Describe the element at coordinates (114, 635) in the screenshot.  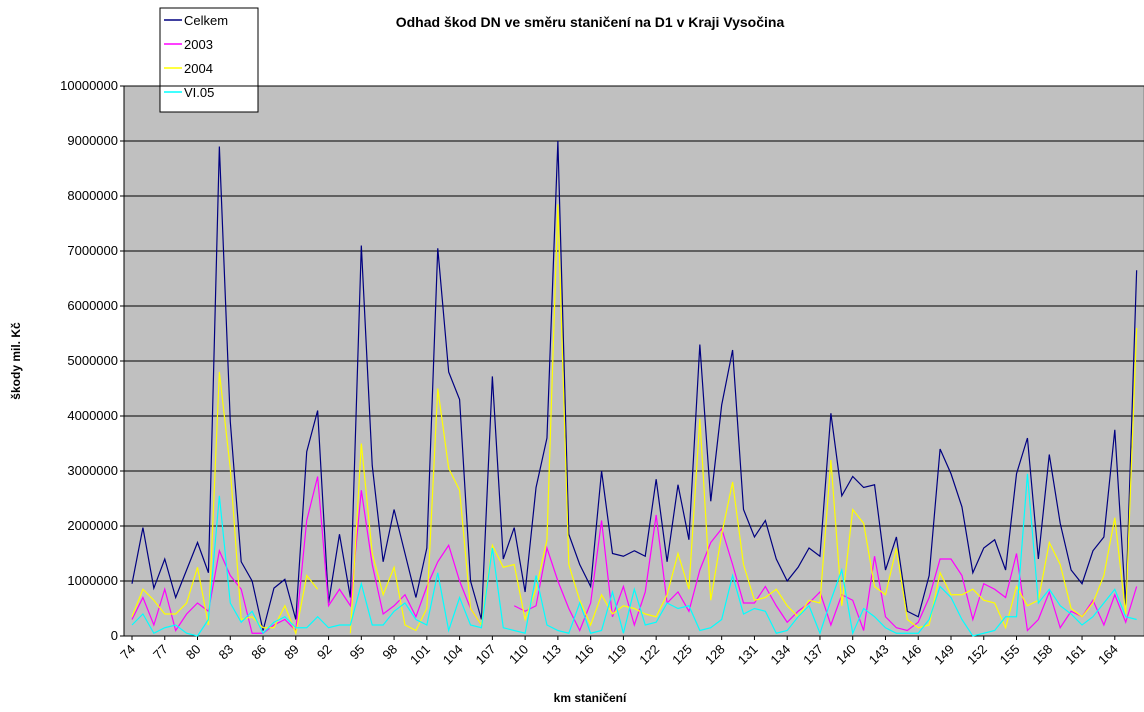
I see `y-tick-label: 0` at that location.